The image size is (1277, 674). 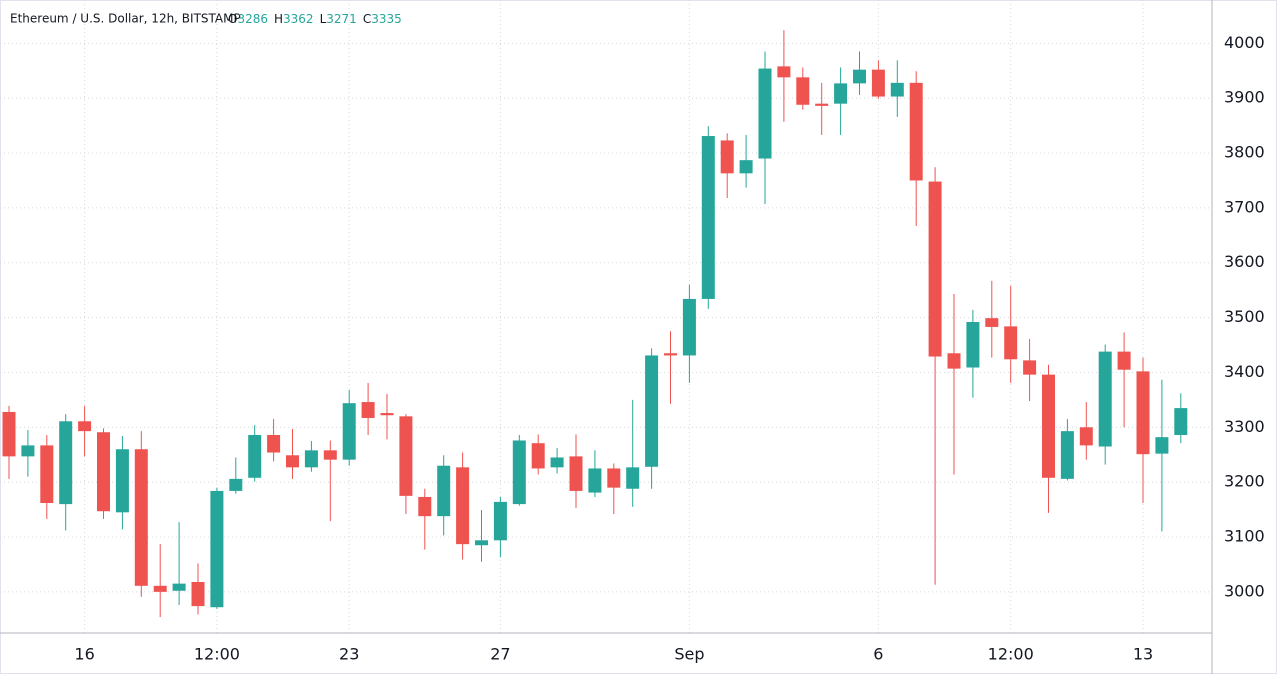 I want to click on x-tick-label: Sep, so click(x=689, y=654).